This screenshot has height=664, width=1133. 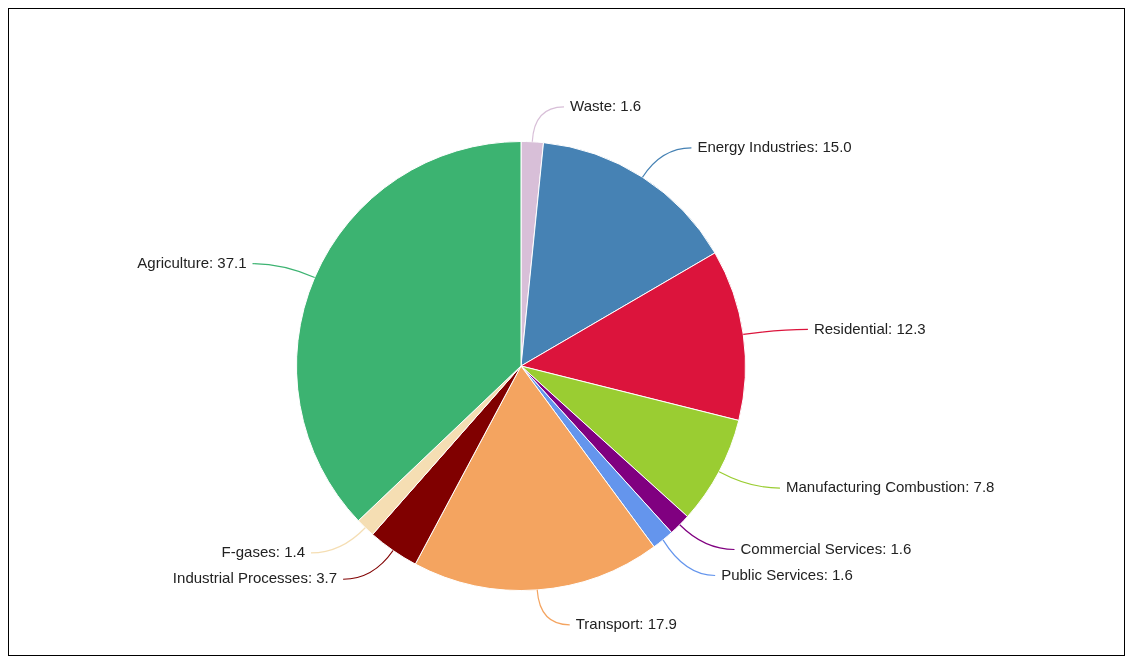 What do you see at coordinates (890, 487) in the screenshot?
I see `slice-label: Manufacturing Combustion: 7.8` at bounding box center [890, 487].